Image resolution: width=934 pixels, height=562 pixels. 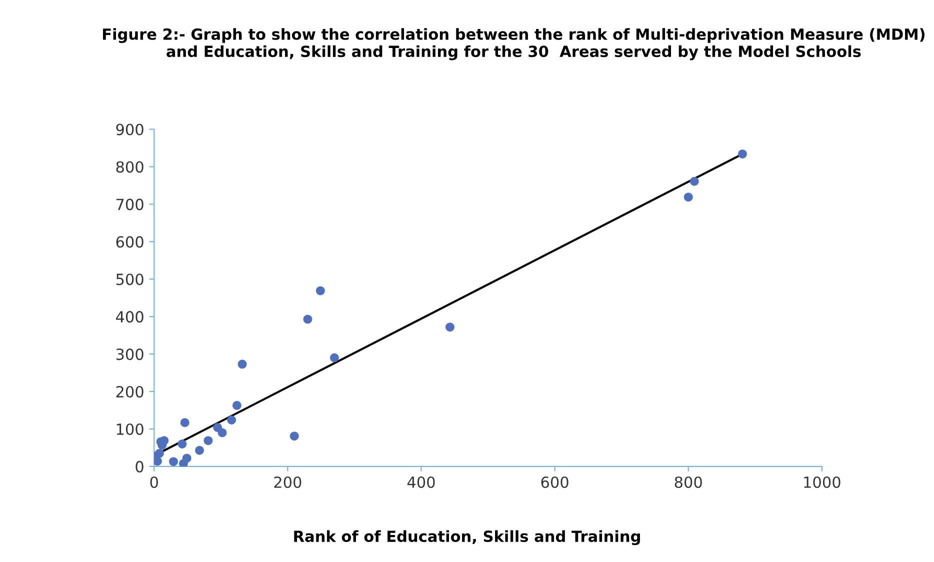 I want to click on y-tick-label: 600, so click(x=130, y=242).